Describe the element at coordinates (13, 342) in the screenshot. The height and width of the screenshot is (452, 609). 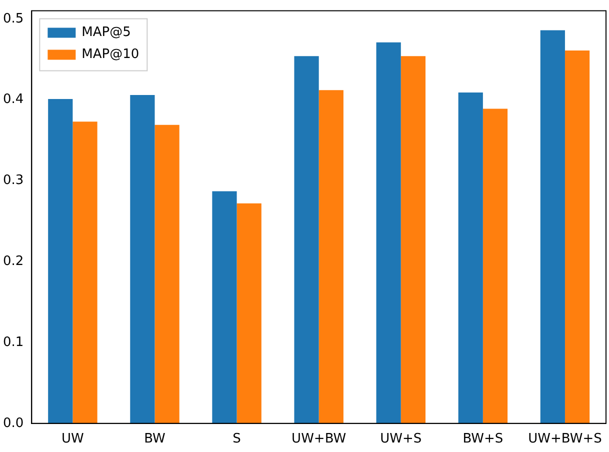
I see `y-tick-label: 0.1` at that location.